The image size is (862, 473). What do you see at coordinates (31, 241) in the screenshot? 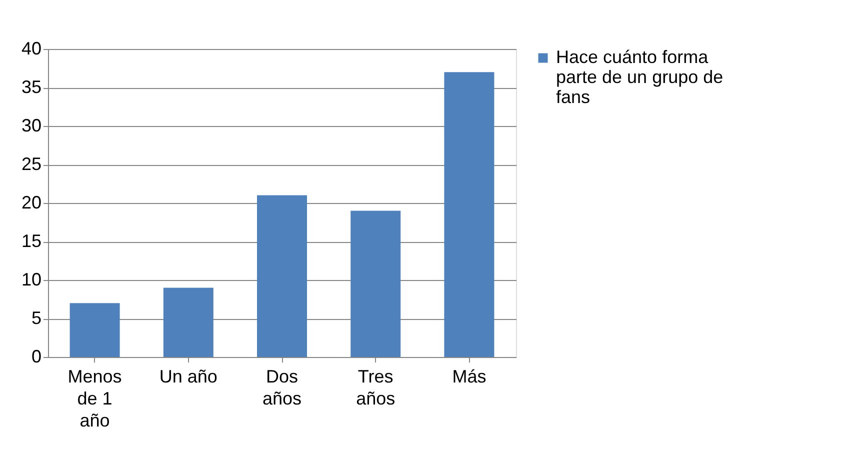
I see `y-tick-label: 15` at bounding box center [31, 241].